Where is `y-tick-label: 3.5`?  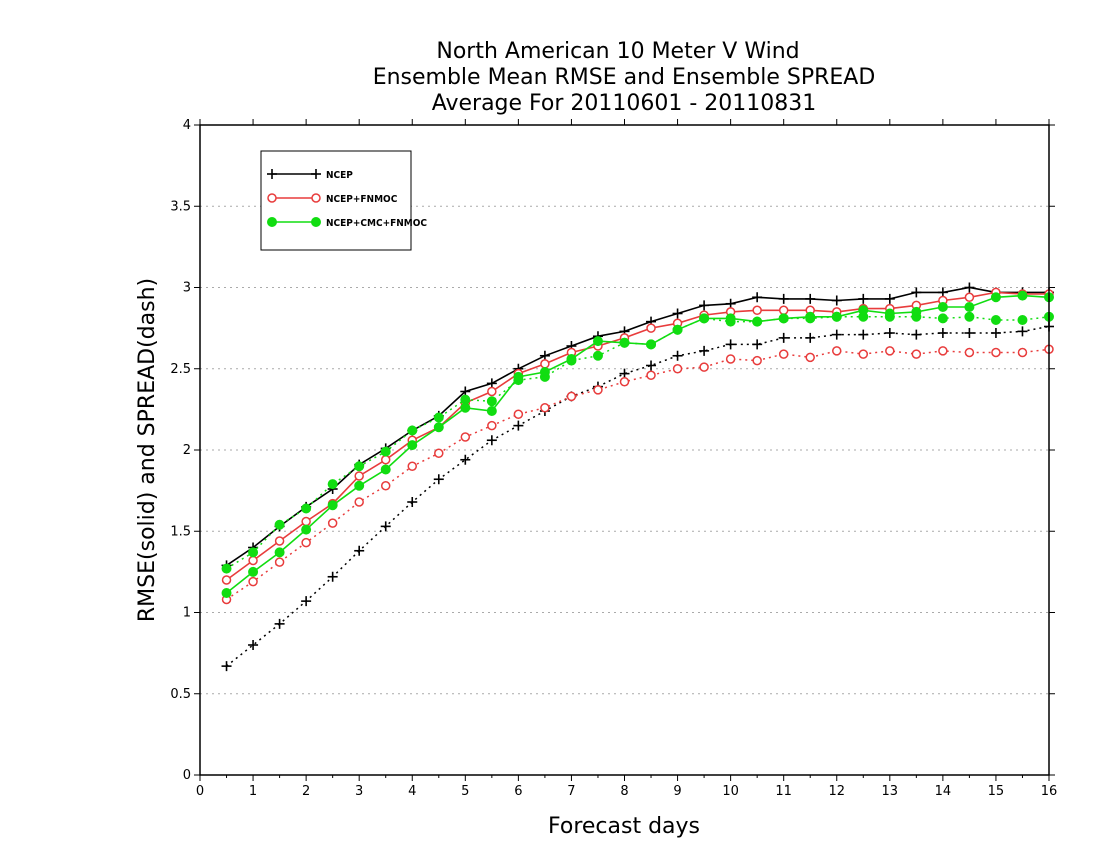 y-tick-label: 3.5 is located at coordinates (180, 206).